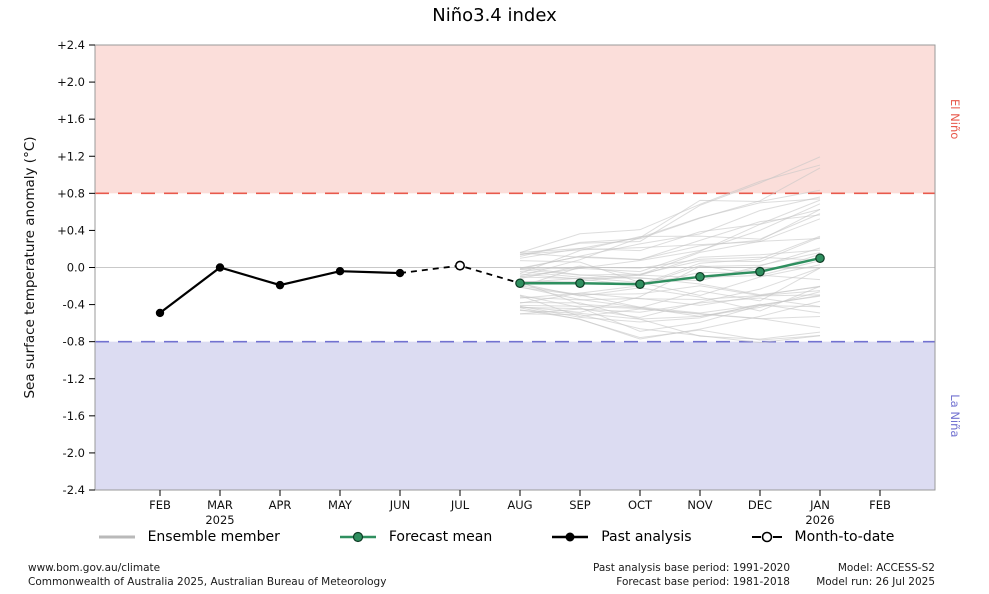 This screenshot has width=989, height=594. Describe the element at coordinates (71, 45) in the screenshot. I see `y-tick-label: +2.4` at that location.